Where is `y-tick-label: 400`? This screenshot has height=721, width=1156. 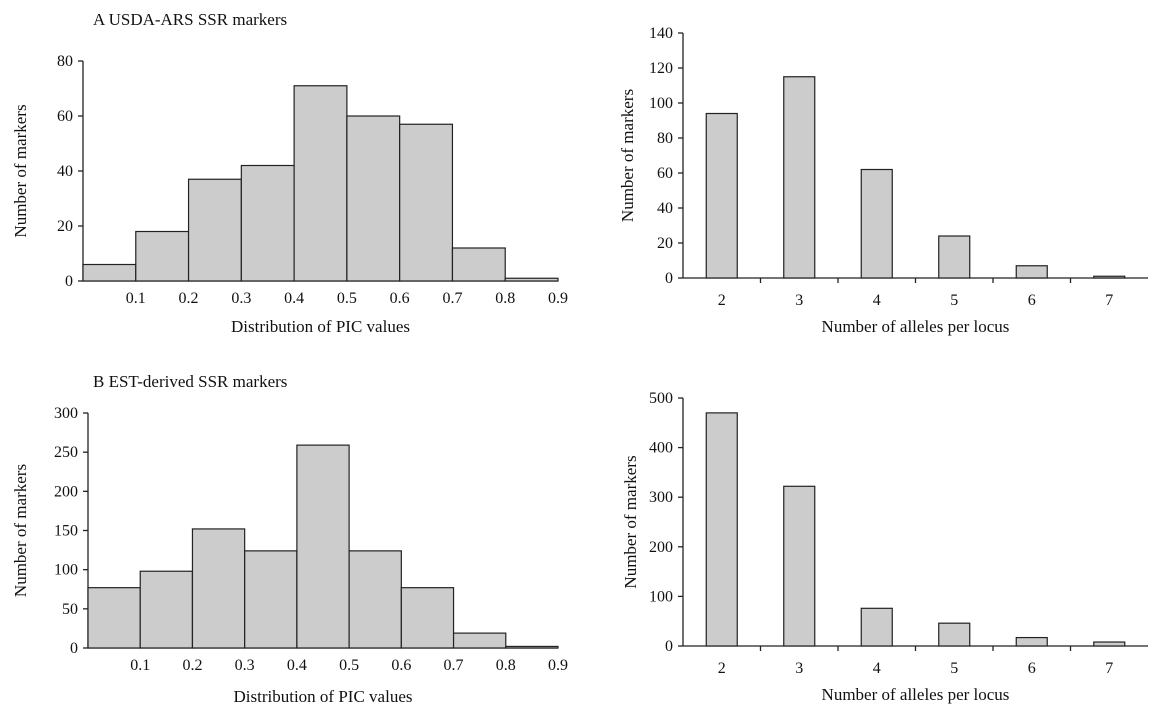 y-tick-label: 400 is located at coordinates (661, 448).